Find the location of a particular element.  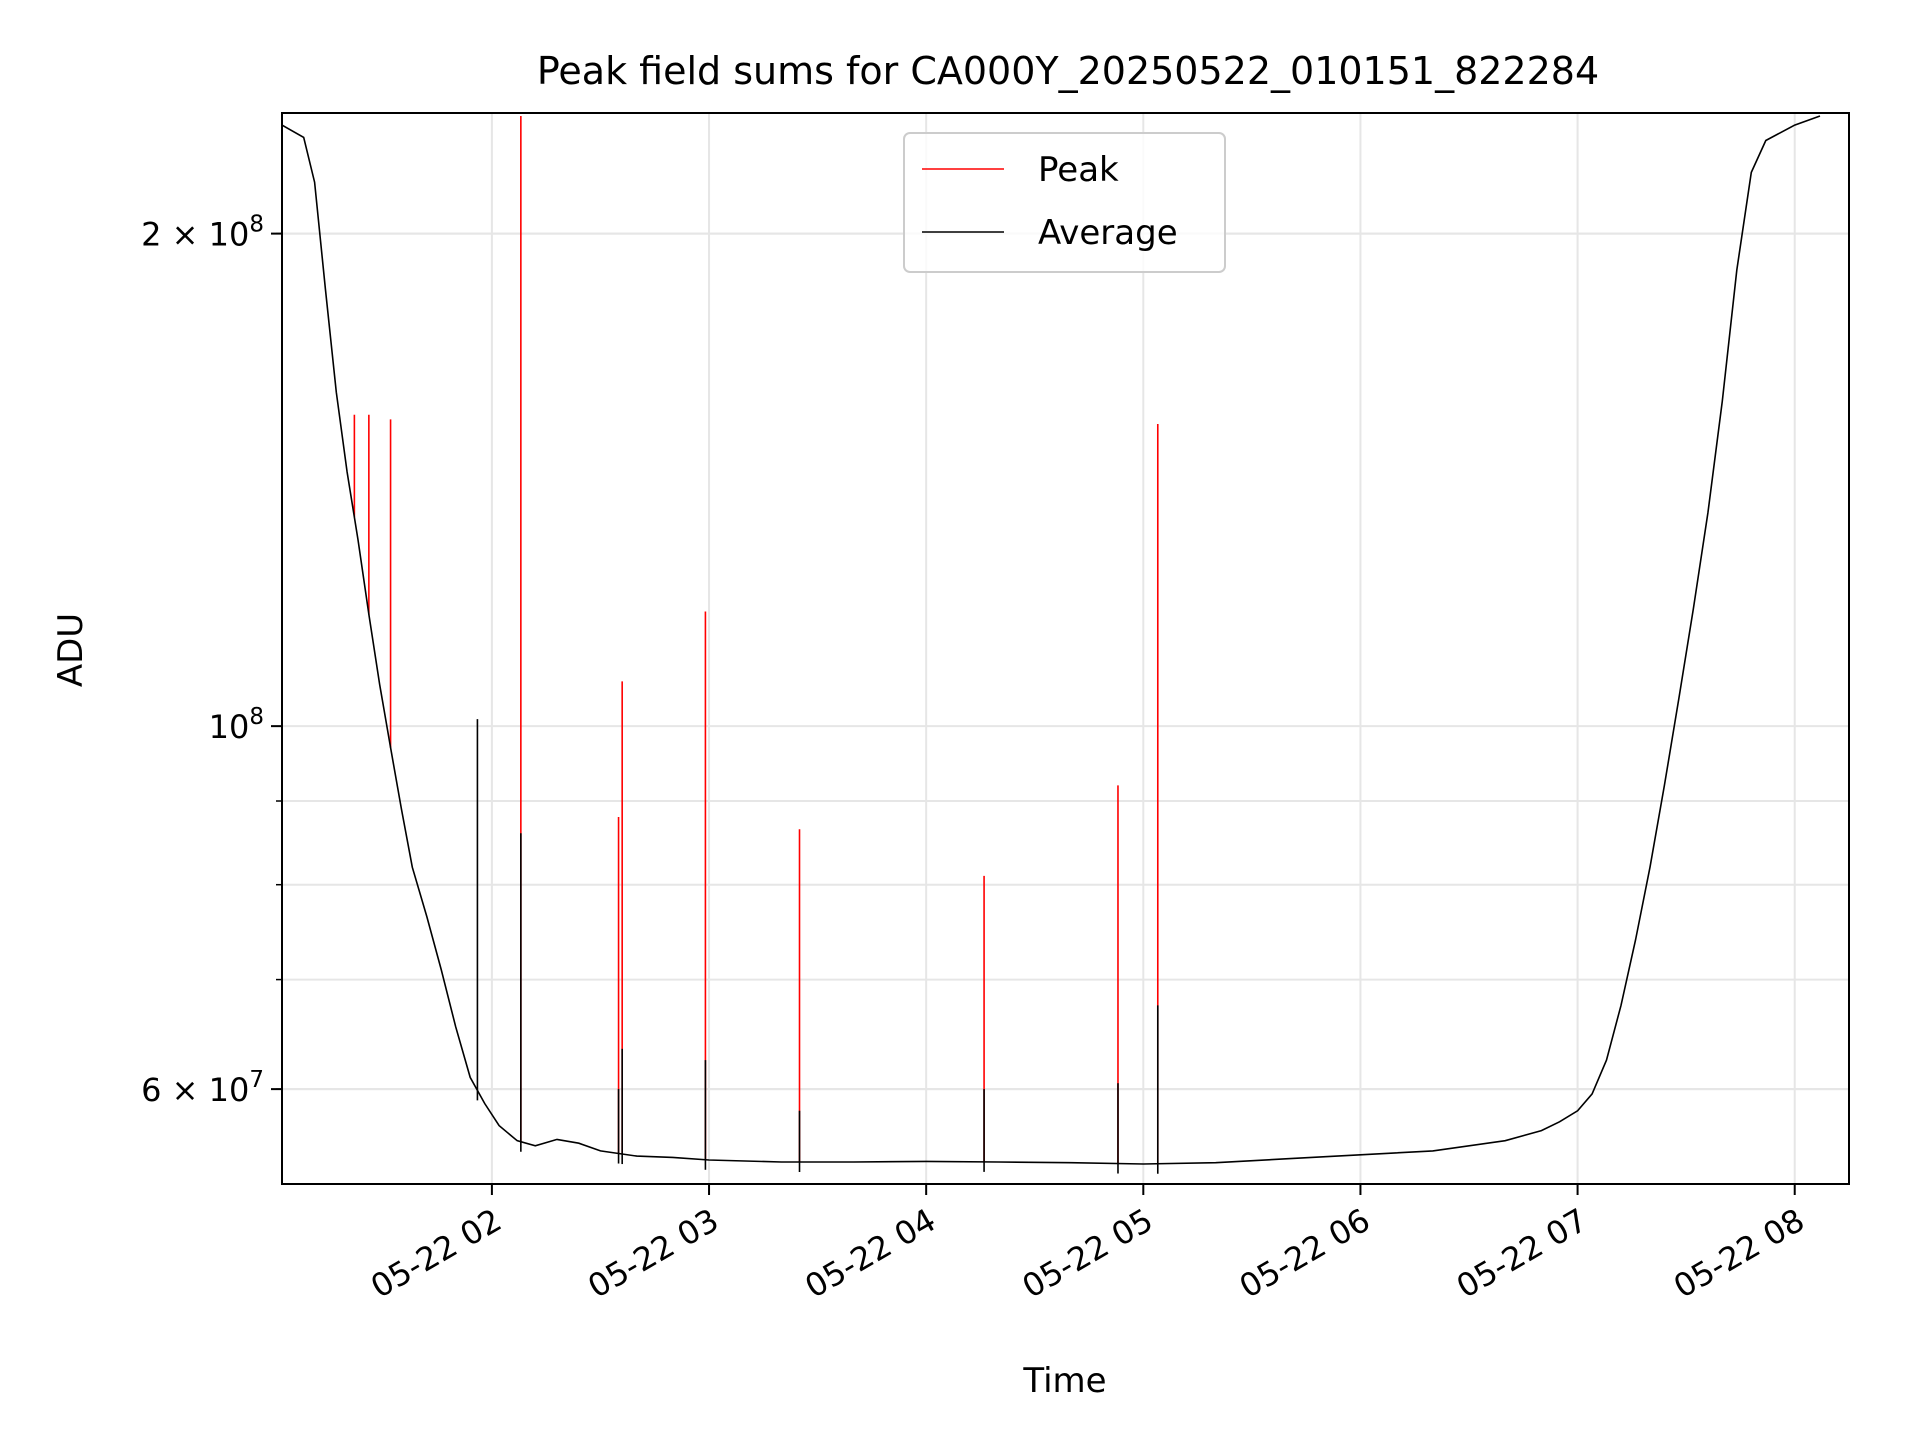

y-tick-label: 6 × 107 is located at coordinates (202, 1088).